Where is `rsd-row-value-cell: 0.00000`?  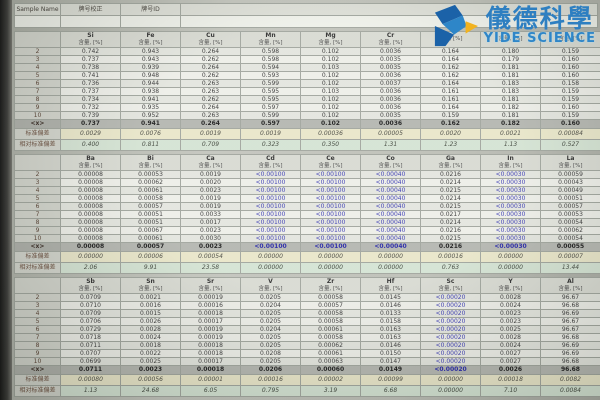 rsd-row-value-cell: 0.00000 is located at coordinates (390, 268).